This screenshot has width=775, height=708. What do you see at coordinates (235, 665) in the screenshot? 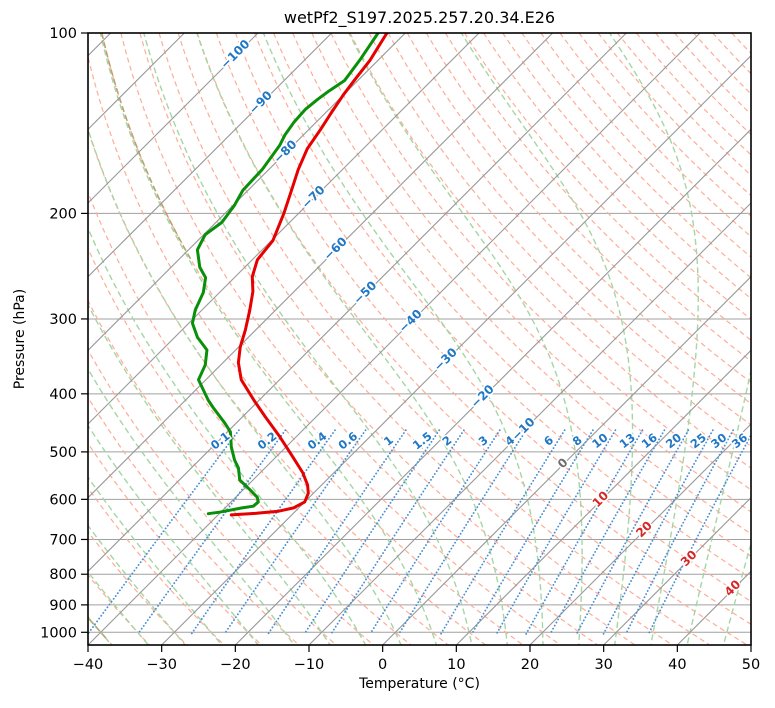
I see `x-tick-label: −20` at bounding box center [235, 665].